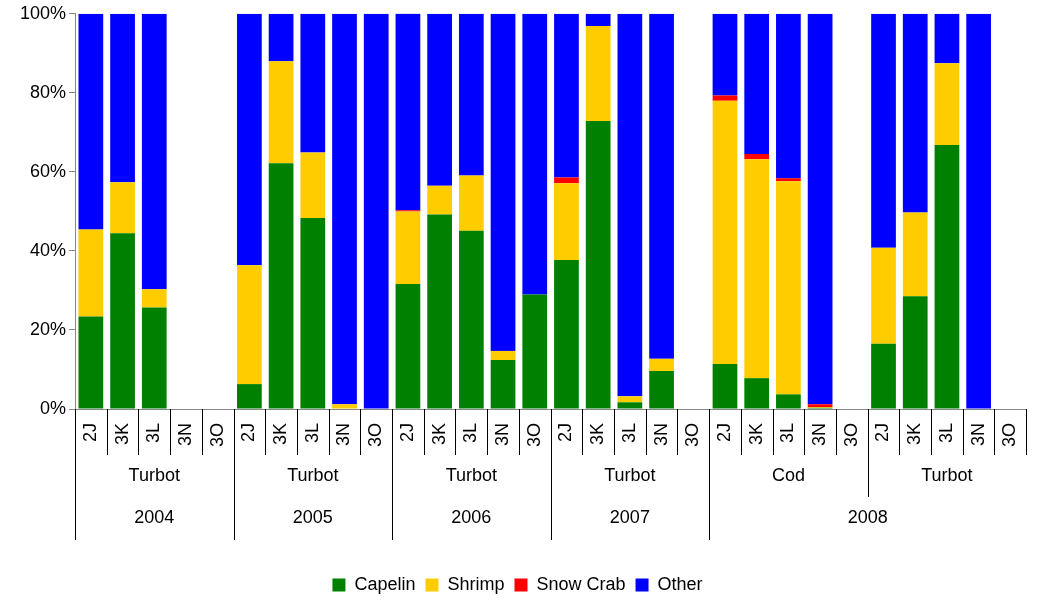 The height and width of the screenshot is (604, 1038). Describe the element at coordinates (680, 583) in the screenshot. I see `legend-label: Other` at that location.